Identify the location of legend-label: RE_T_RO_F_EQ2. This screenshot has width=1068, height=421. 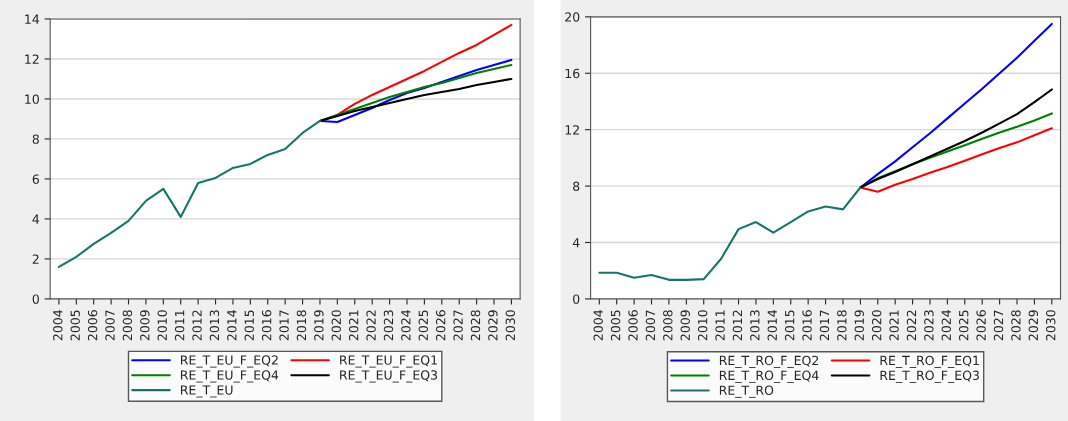
(769, 361).